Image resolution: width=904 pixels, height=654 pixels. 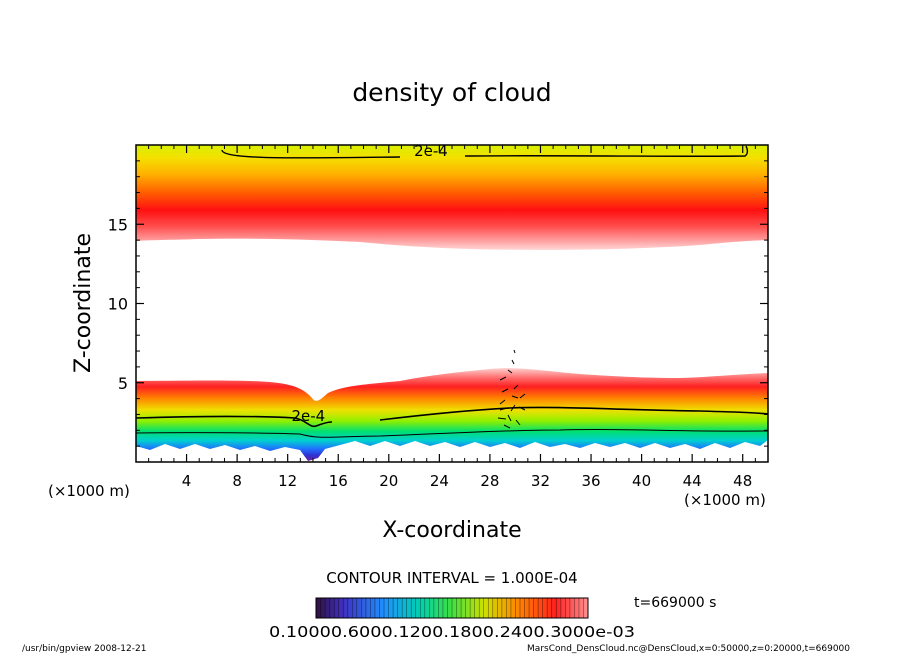 What do you see at coordinates (123, 383) in the screenshot?
I see `y-tick-label: 5` at bounding box center [123, 383].